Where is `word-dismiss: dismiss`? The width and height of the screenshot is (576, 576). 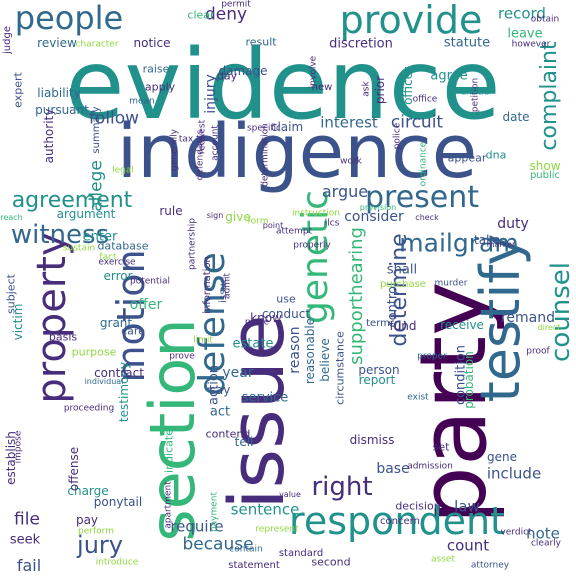 word-dismiss: dismiss is located at coordinates (372, 440).